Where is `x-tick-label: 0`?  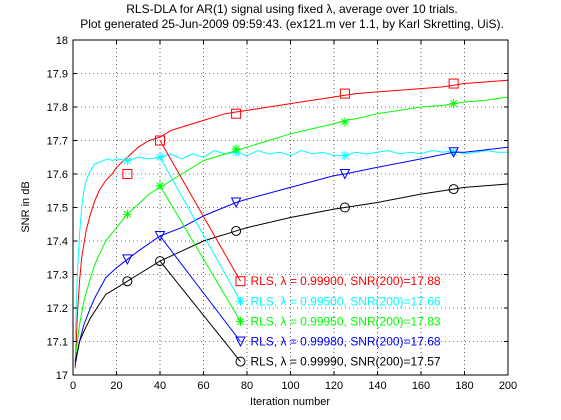 x-tick-label: 0 is located at coordinates (73, 386).